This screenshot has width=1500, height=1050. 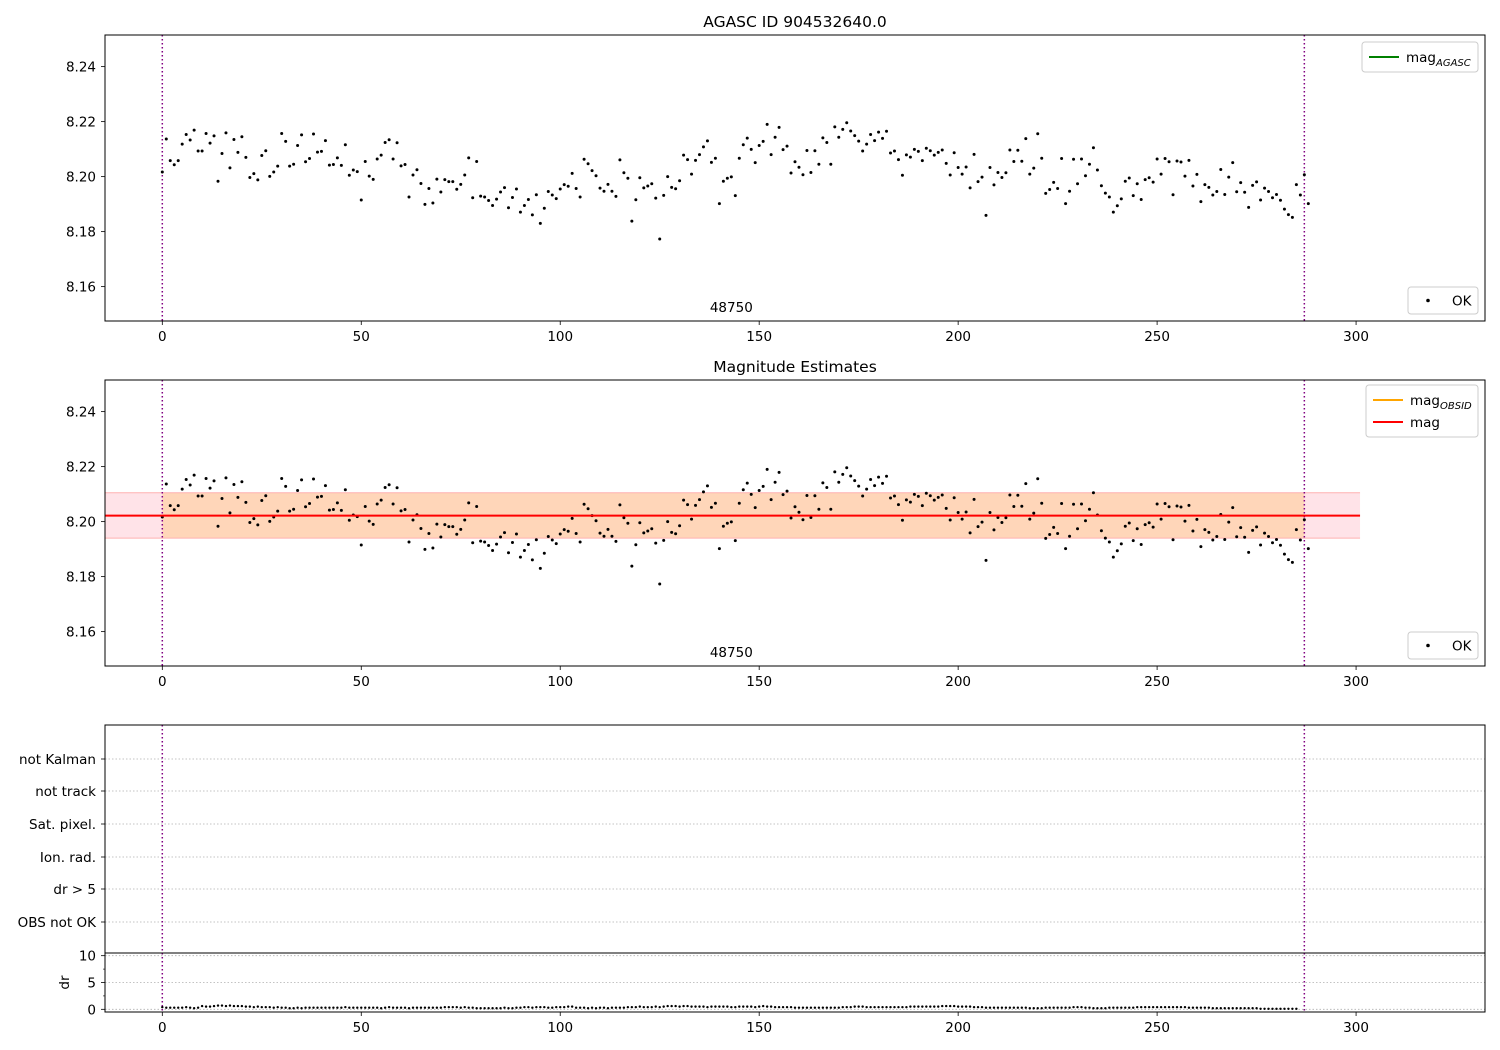 I want to click on y-tick-label: 8.16, so click(x=81, y=288).